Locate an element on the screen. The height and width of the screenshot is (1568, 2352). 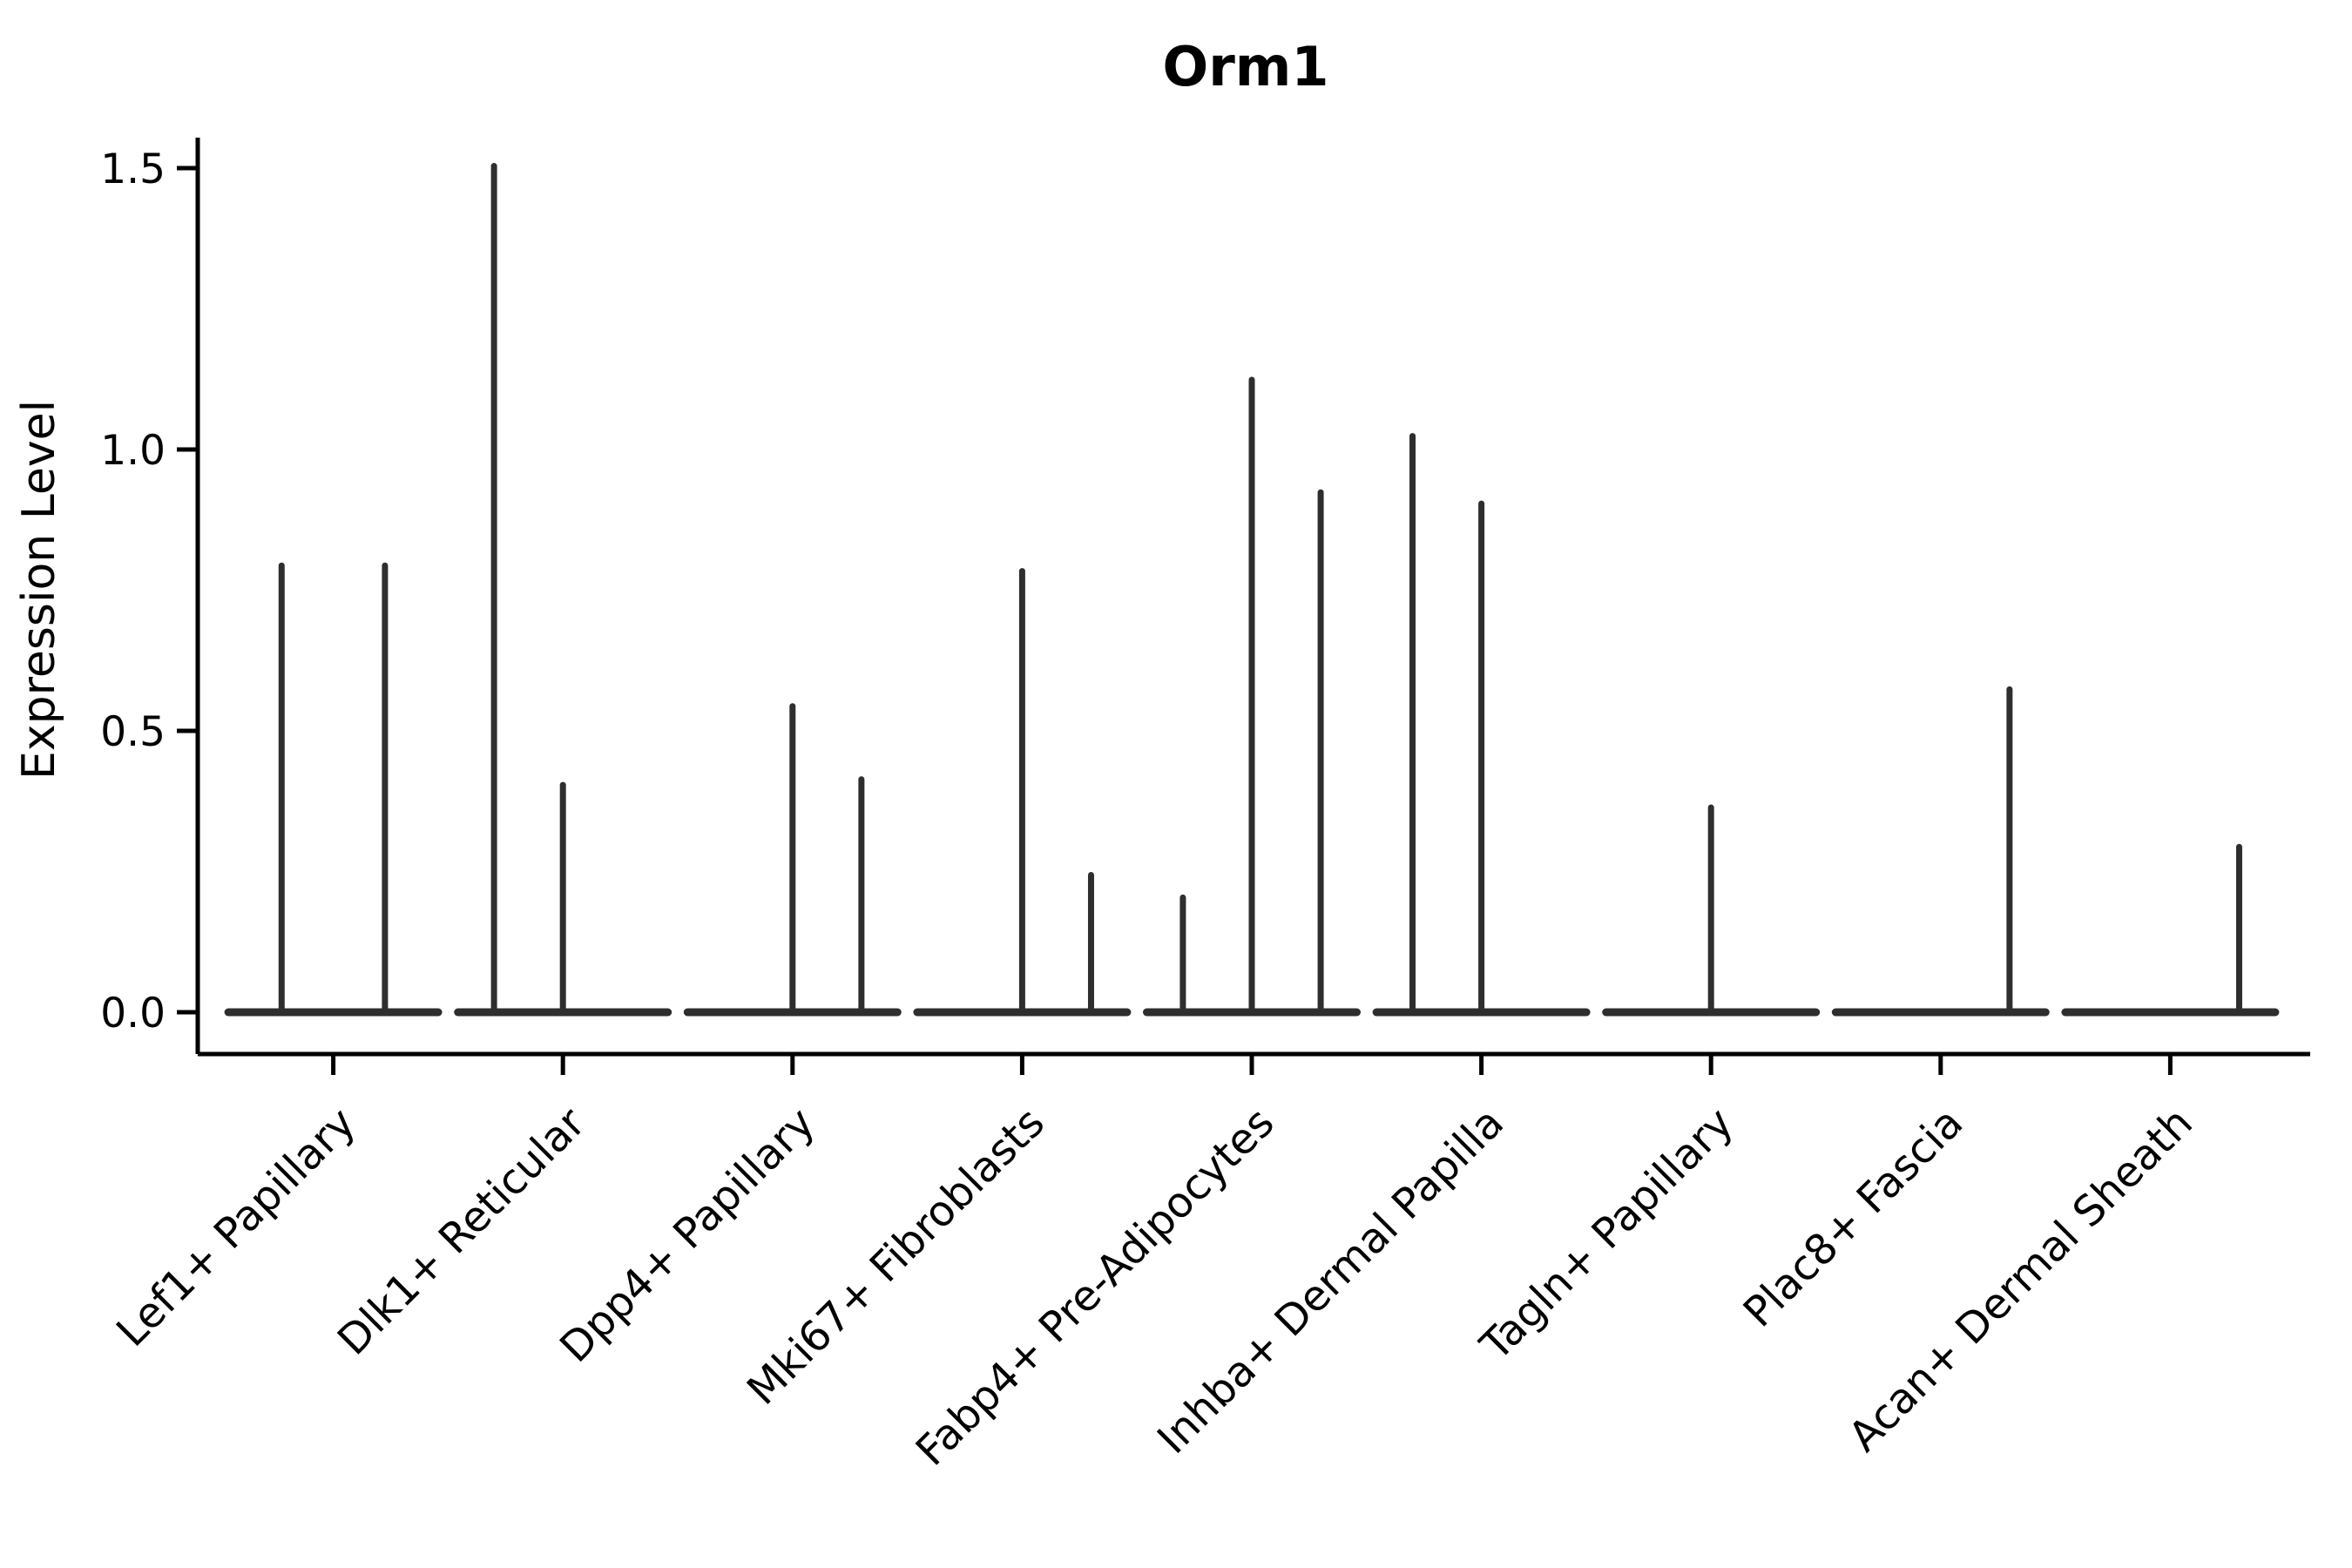
x-tick-label: Dpp4+ Papillary is located at coordinates (687, 1235).